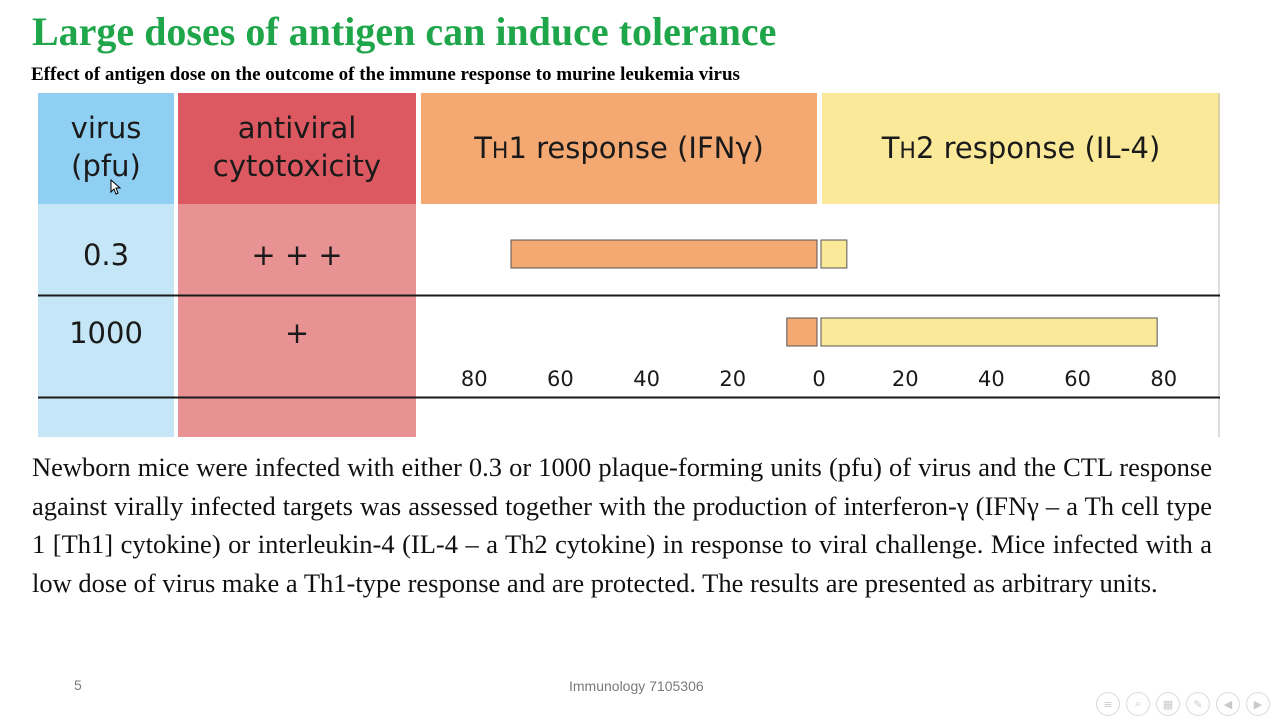 This screenshot has height=720, width=1280. I want to click on row-1-dose: 0.3, so click(106, 255).